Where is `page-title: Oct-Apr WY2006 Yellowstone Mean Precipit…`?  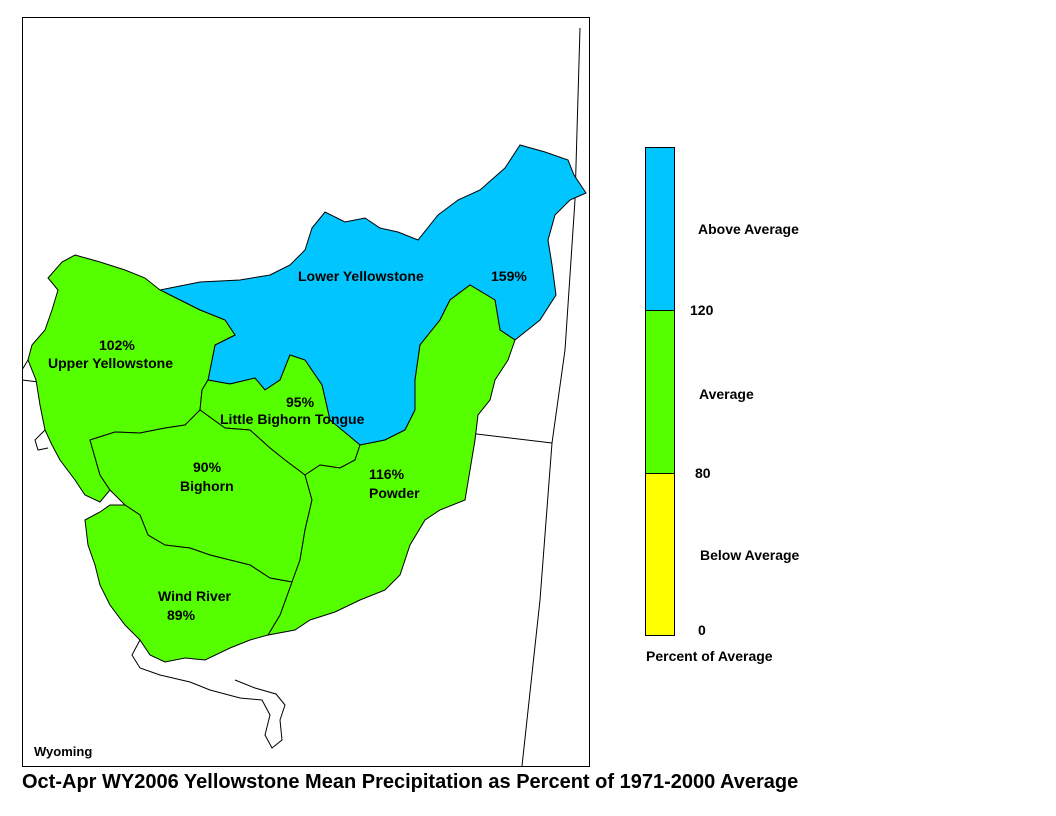 page-title: Oct-Apr WY2006 Yellowstone Mean Precipit… is located at coordinates (410, 782).